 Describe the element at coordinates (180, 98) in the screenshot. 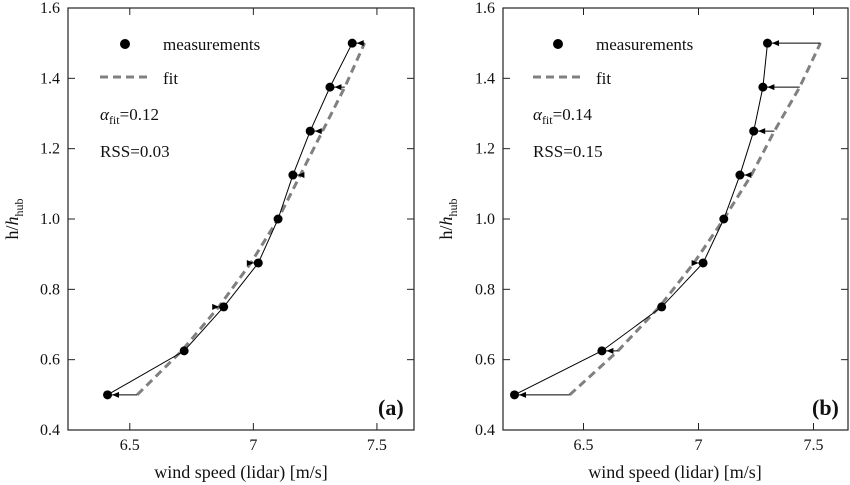

I see `panel-a-legend: measurements fit αfit=0.12 RSS=0.03` at that location.